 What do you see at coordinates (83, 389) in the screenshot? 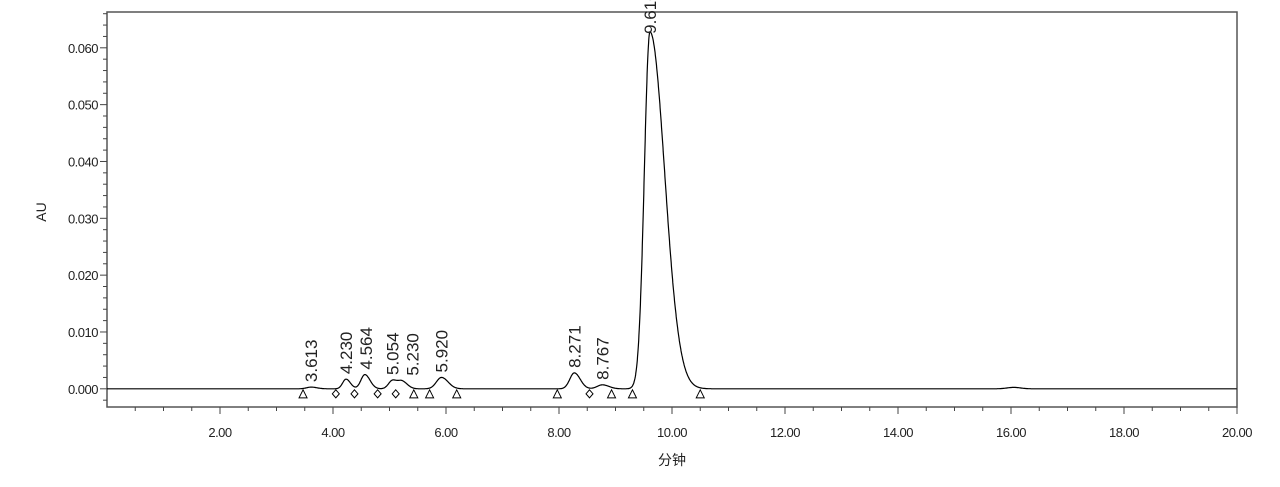
I see `y-tick-label: 0.000` at bounding box center [83, 389].